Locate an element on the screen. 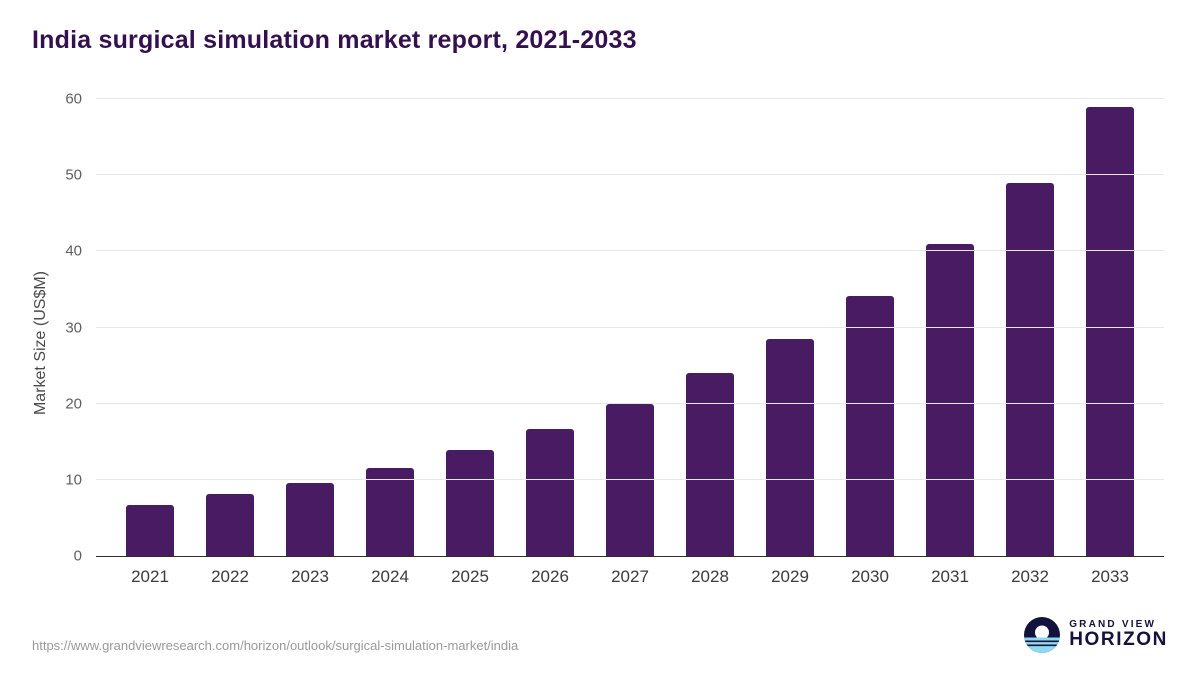  y-tick-40: 40 is located at coordinates (73, 251).